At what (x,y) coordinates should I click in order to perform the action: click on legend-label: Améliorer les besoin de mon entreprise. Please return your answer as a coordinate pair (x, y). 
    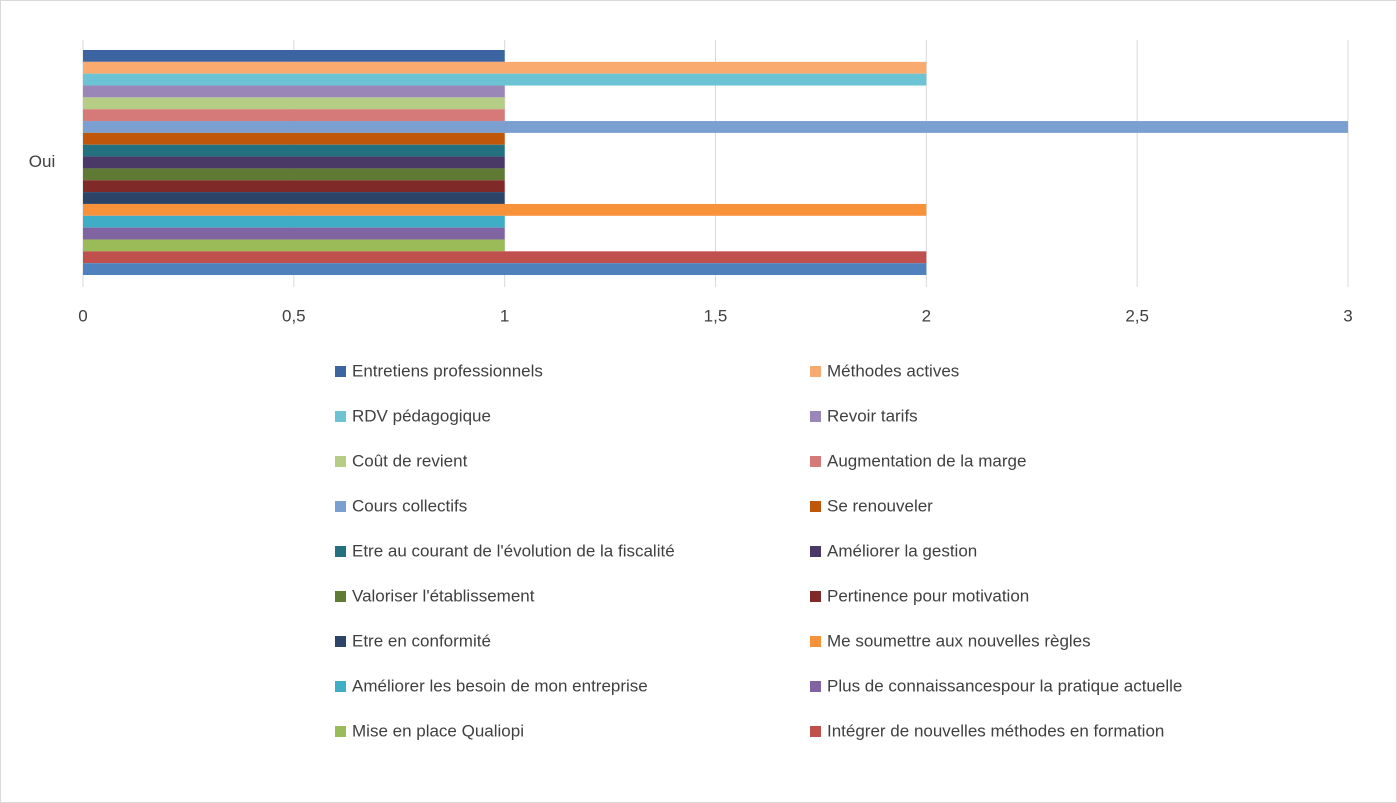
    Looking at the image, I should click on (500, 685).